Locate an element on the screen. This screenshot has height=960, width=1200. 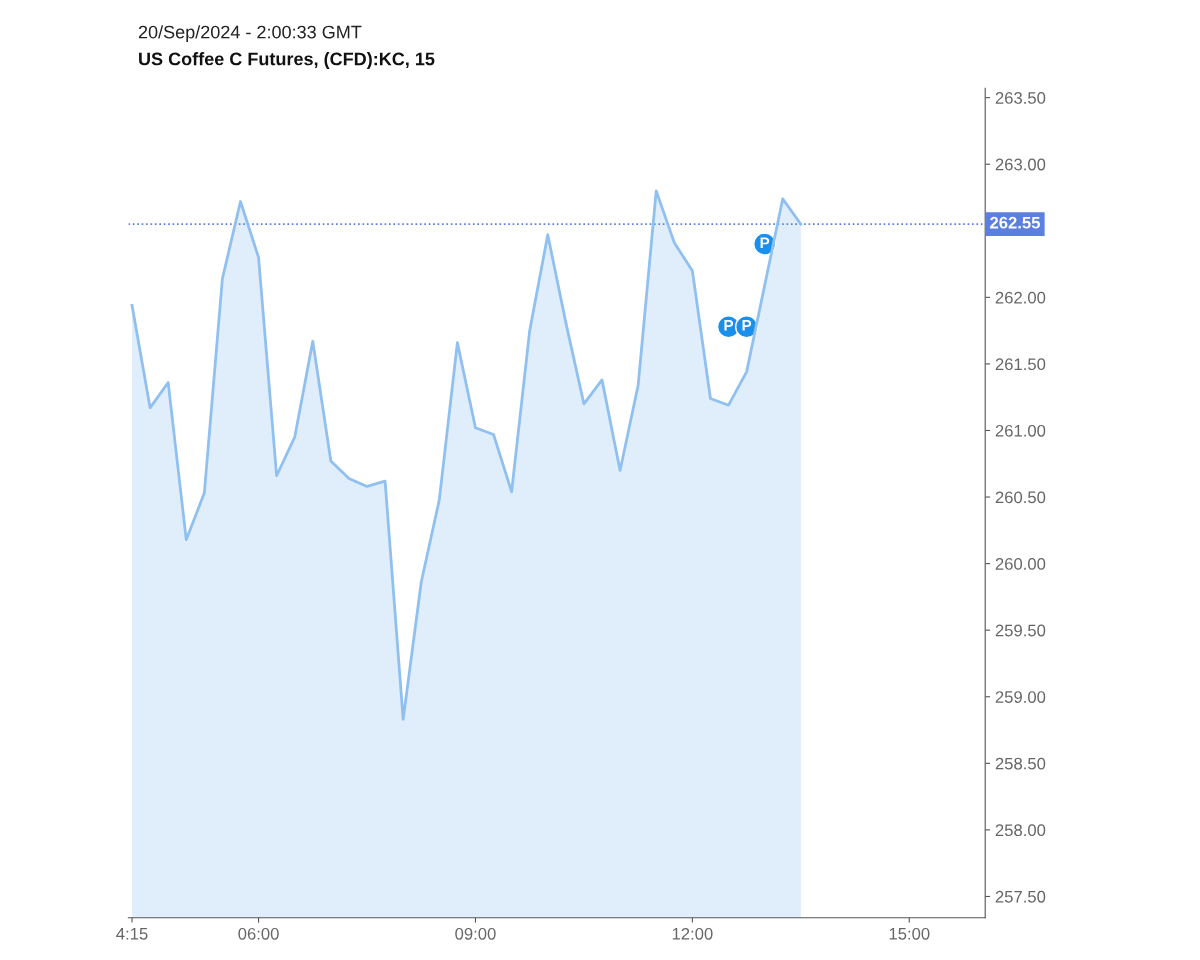
y-tick-label: 258.50 is located at coordinates (1020, 763).